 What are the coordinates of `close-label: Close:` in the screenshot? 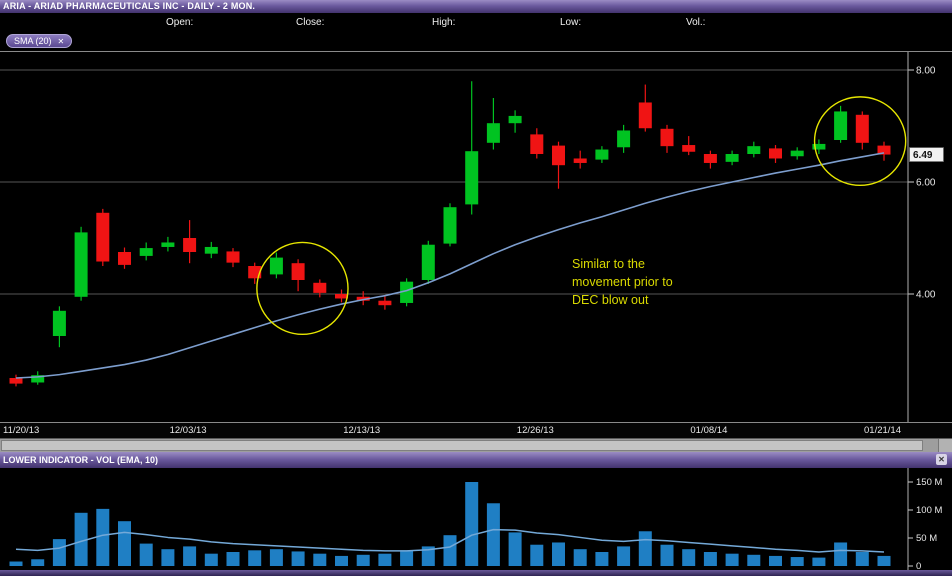 It's located at (310, 22).